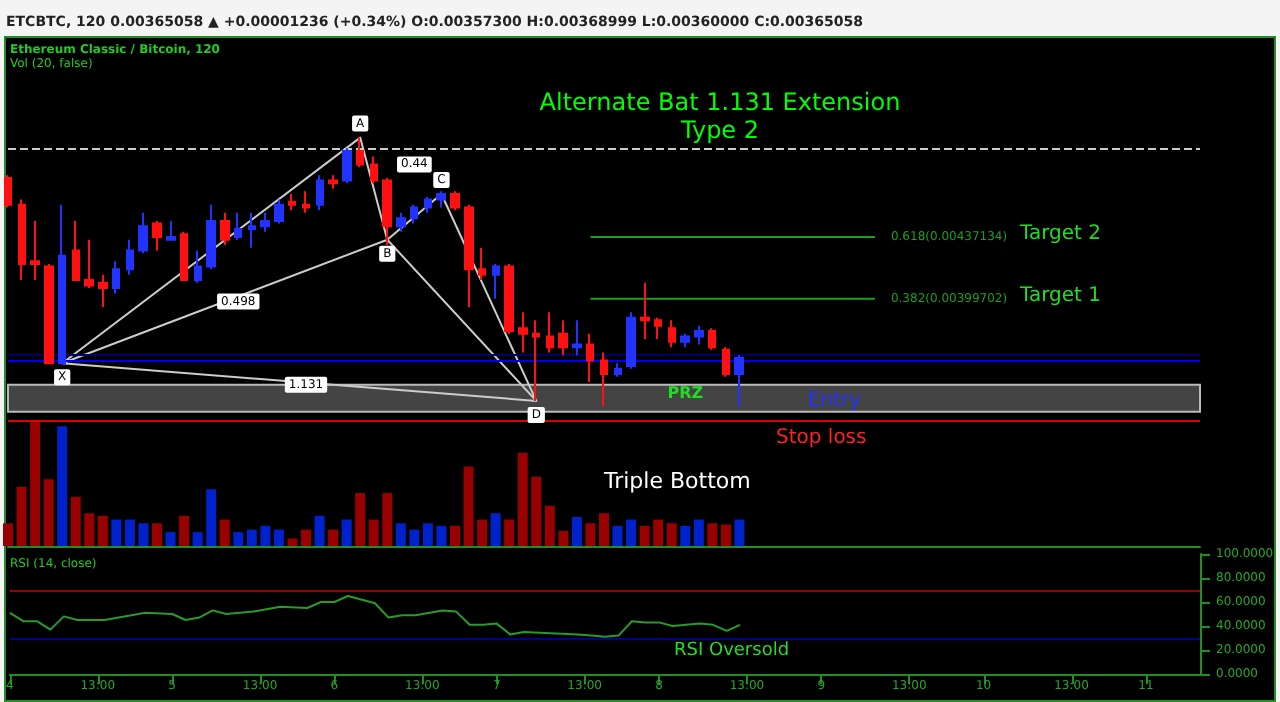 This screenshot has width=1280, height=702. I want to click on chart-title: Alternate Bat 1.131 Extension Type 2, so click(720, 116).